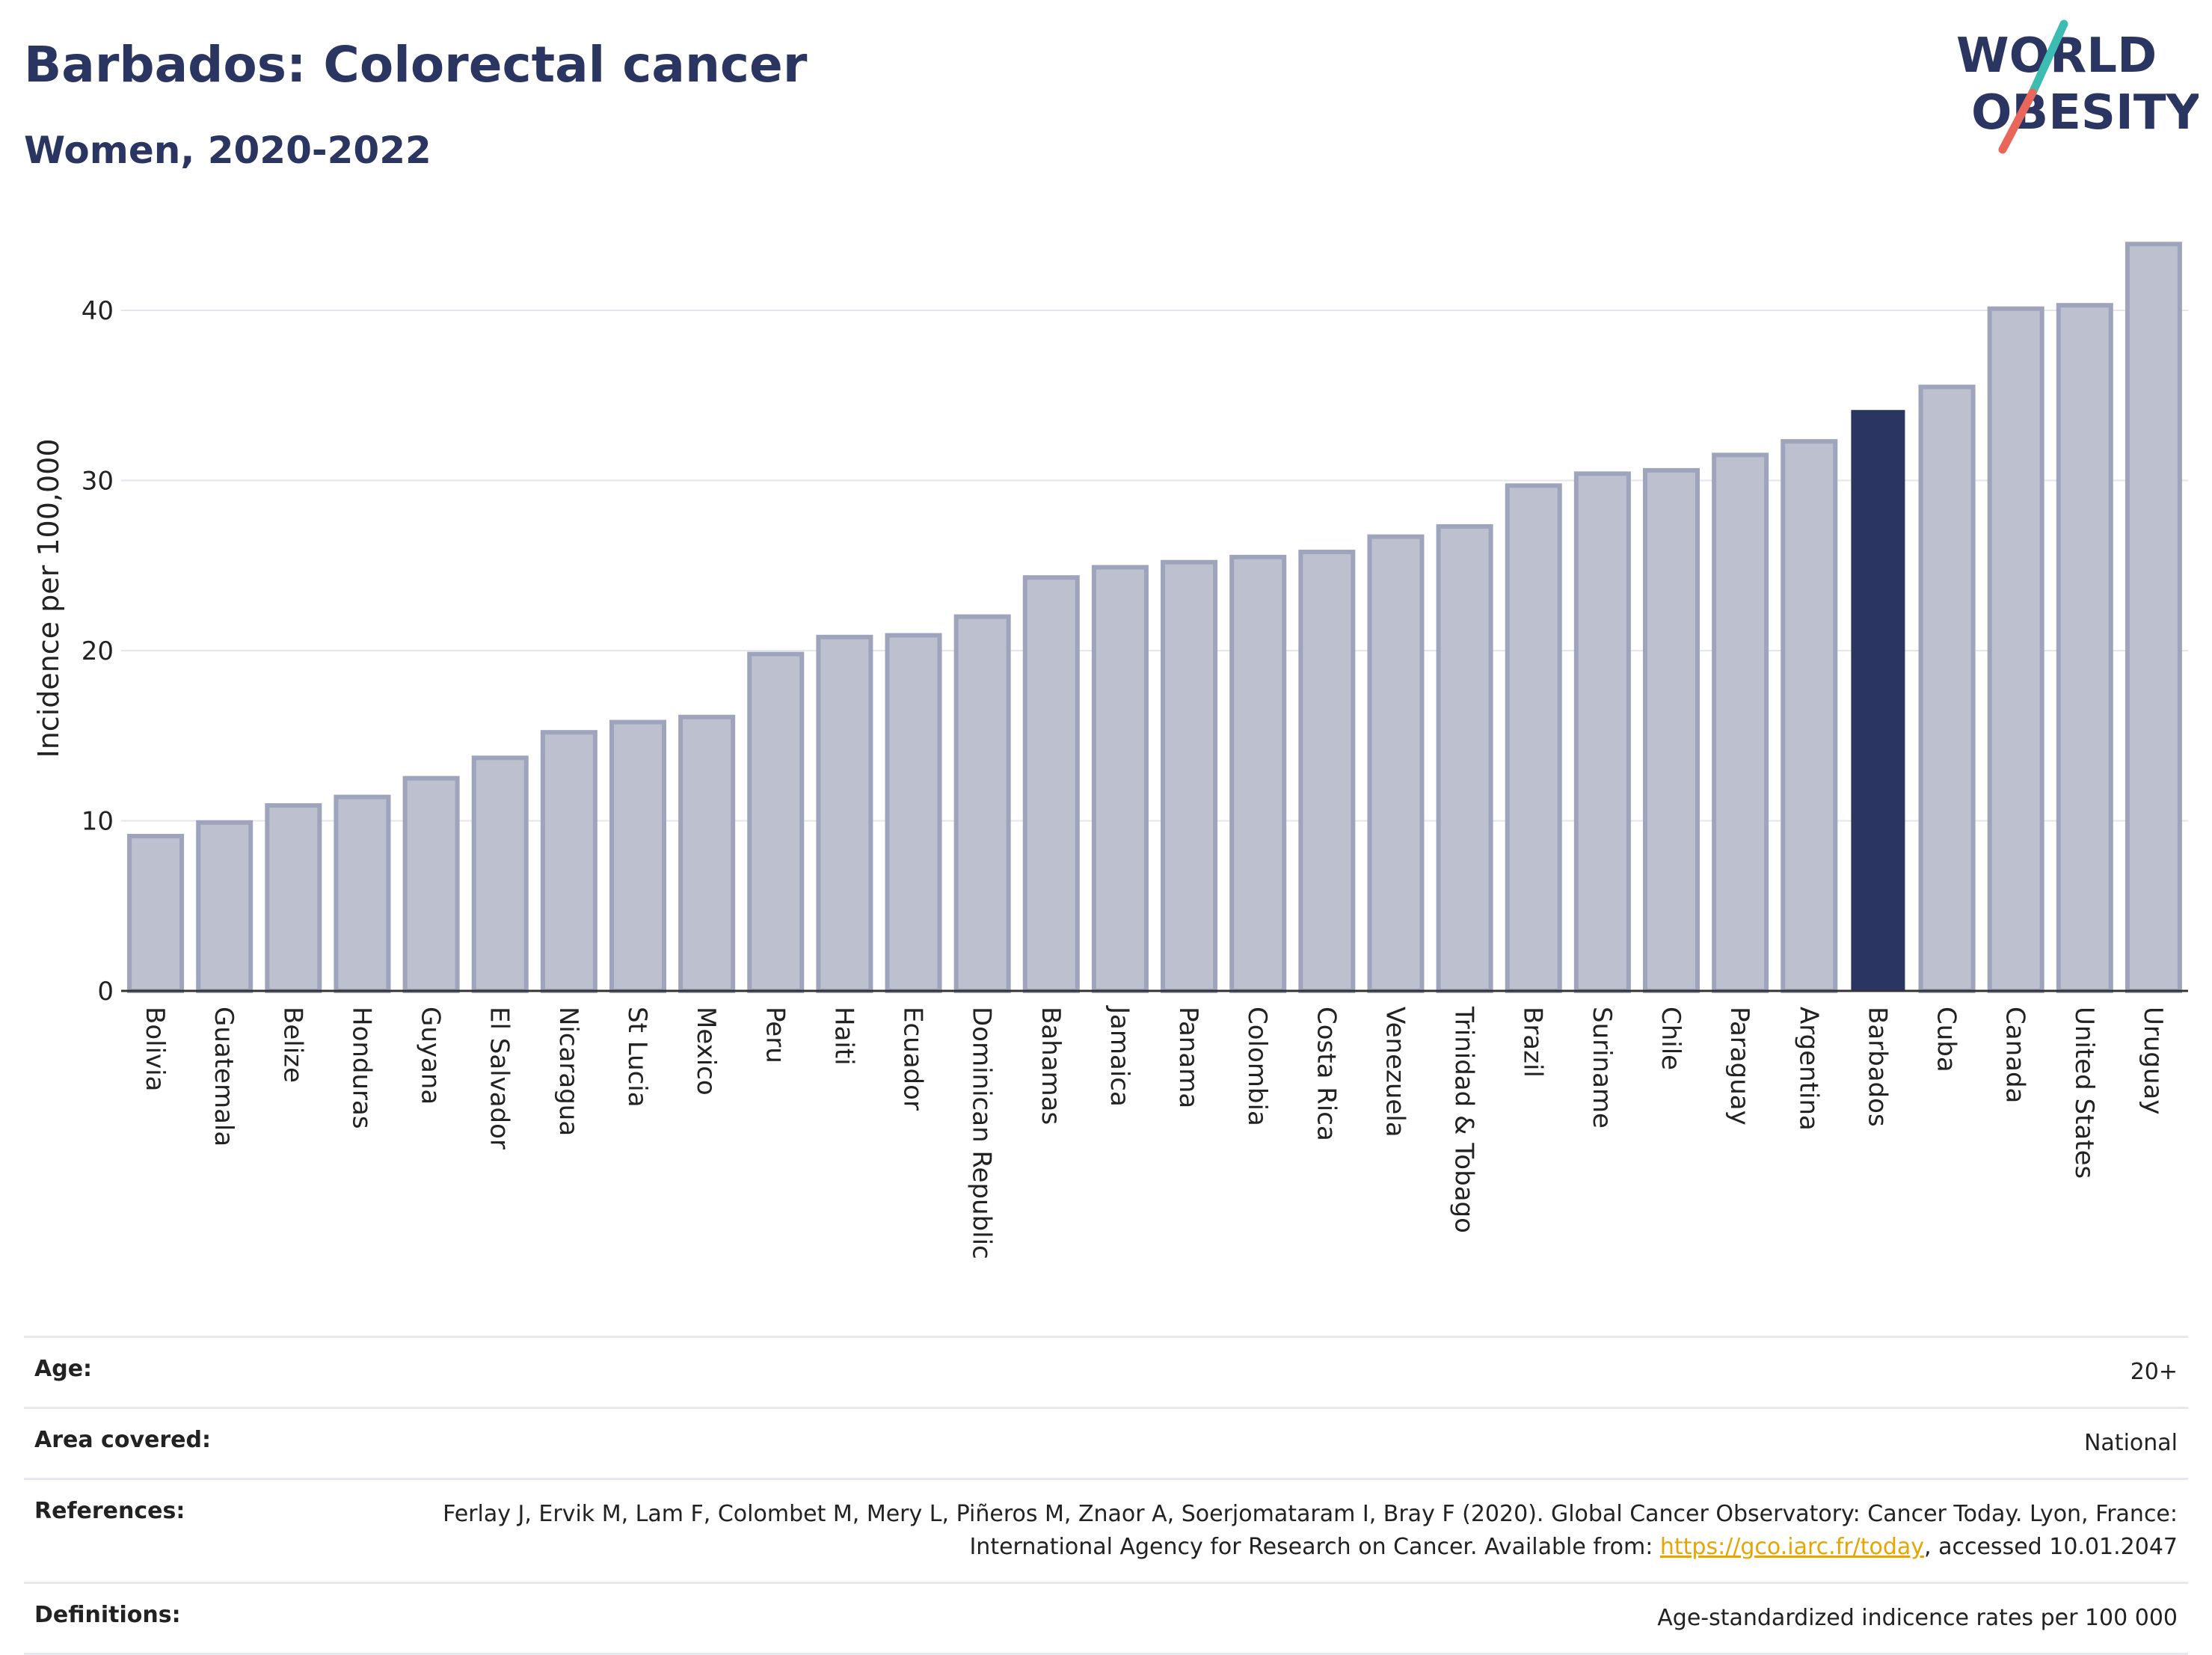 The height and width of the screenshot is (1655, 2212). I want to click on meta-label-area: Area covered:, so click(122, 1440).